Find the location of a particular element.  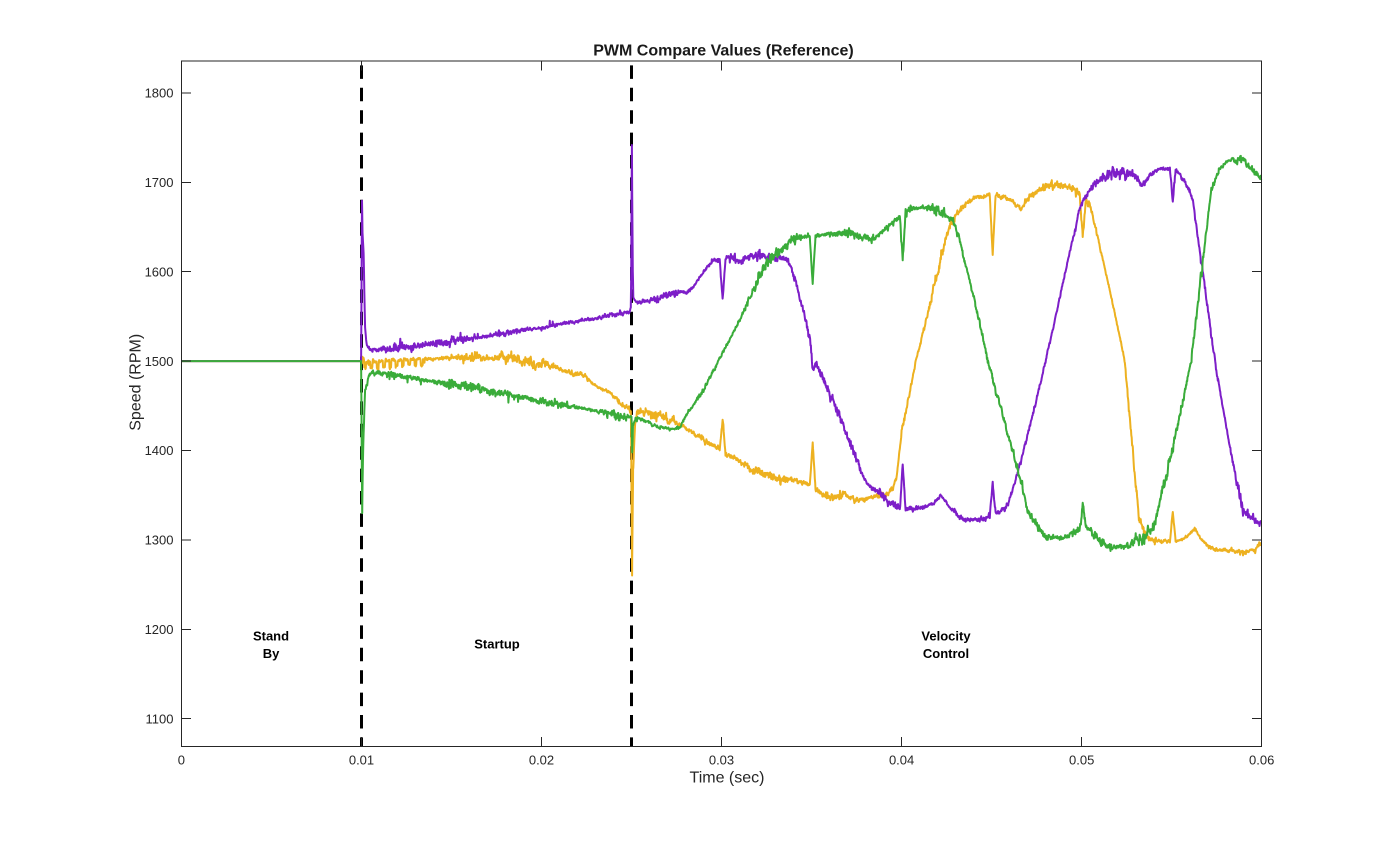

svg-text: 1700 is located at coordinates (159, 182).